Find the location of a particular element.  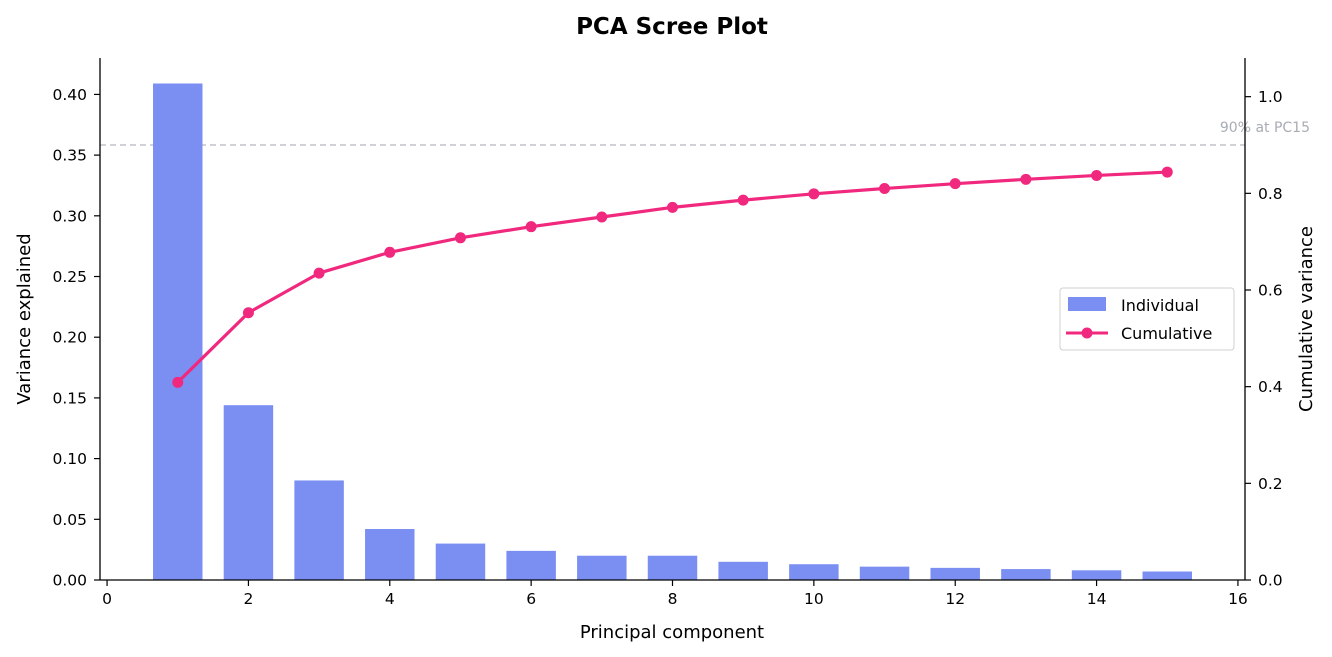

y-tick-label: 0.30 is located at coordinates (69, 216).